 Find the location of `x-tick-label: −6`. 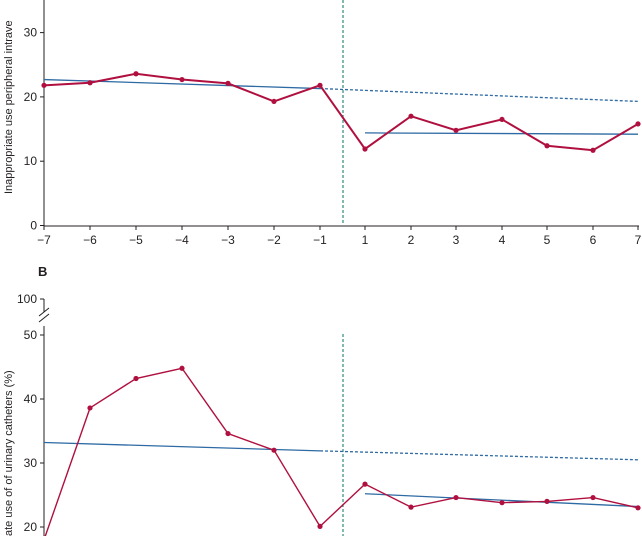

x-tick-label: −6 is located at coordinates (90, 240).